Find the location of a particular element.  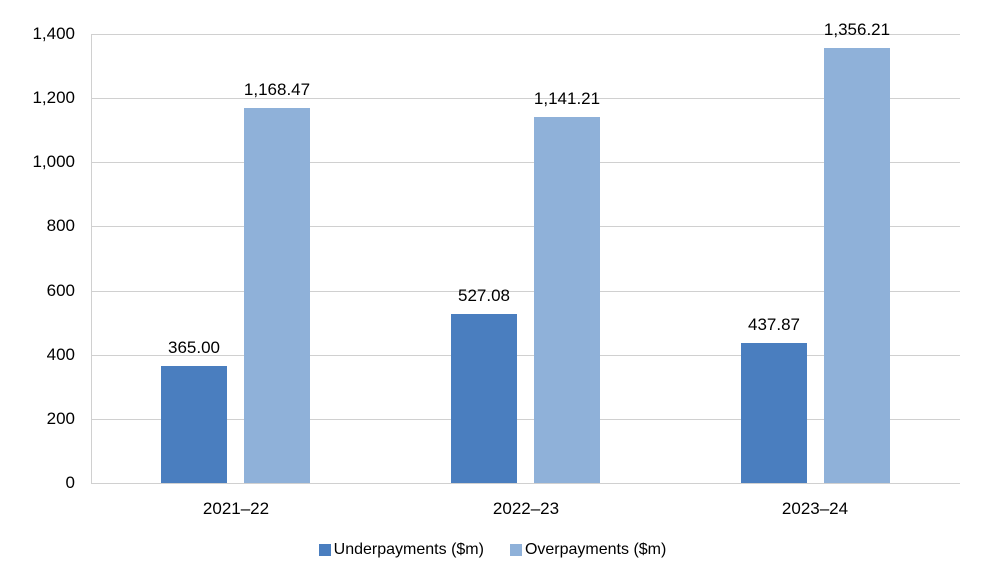

y-axis-tick-label: 0 is located at coordinates (70, 482).